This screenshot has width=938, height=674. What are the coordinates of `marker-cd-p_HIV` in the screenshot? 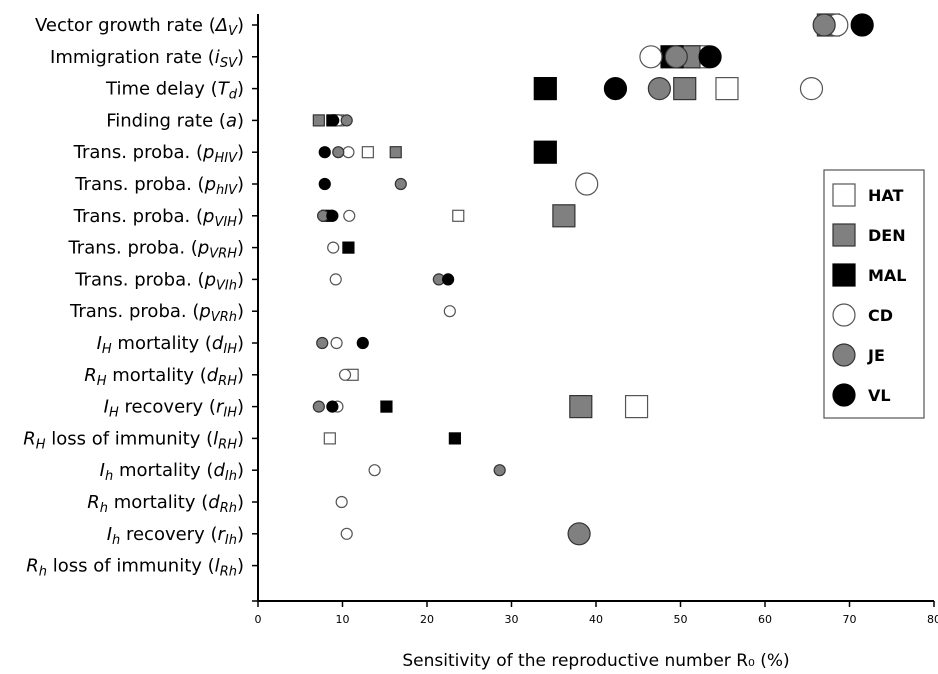 It's located at (348, 152).